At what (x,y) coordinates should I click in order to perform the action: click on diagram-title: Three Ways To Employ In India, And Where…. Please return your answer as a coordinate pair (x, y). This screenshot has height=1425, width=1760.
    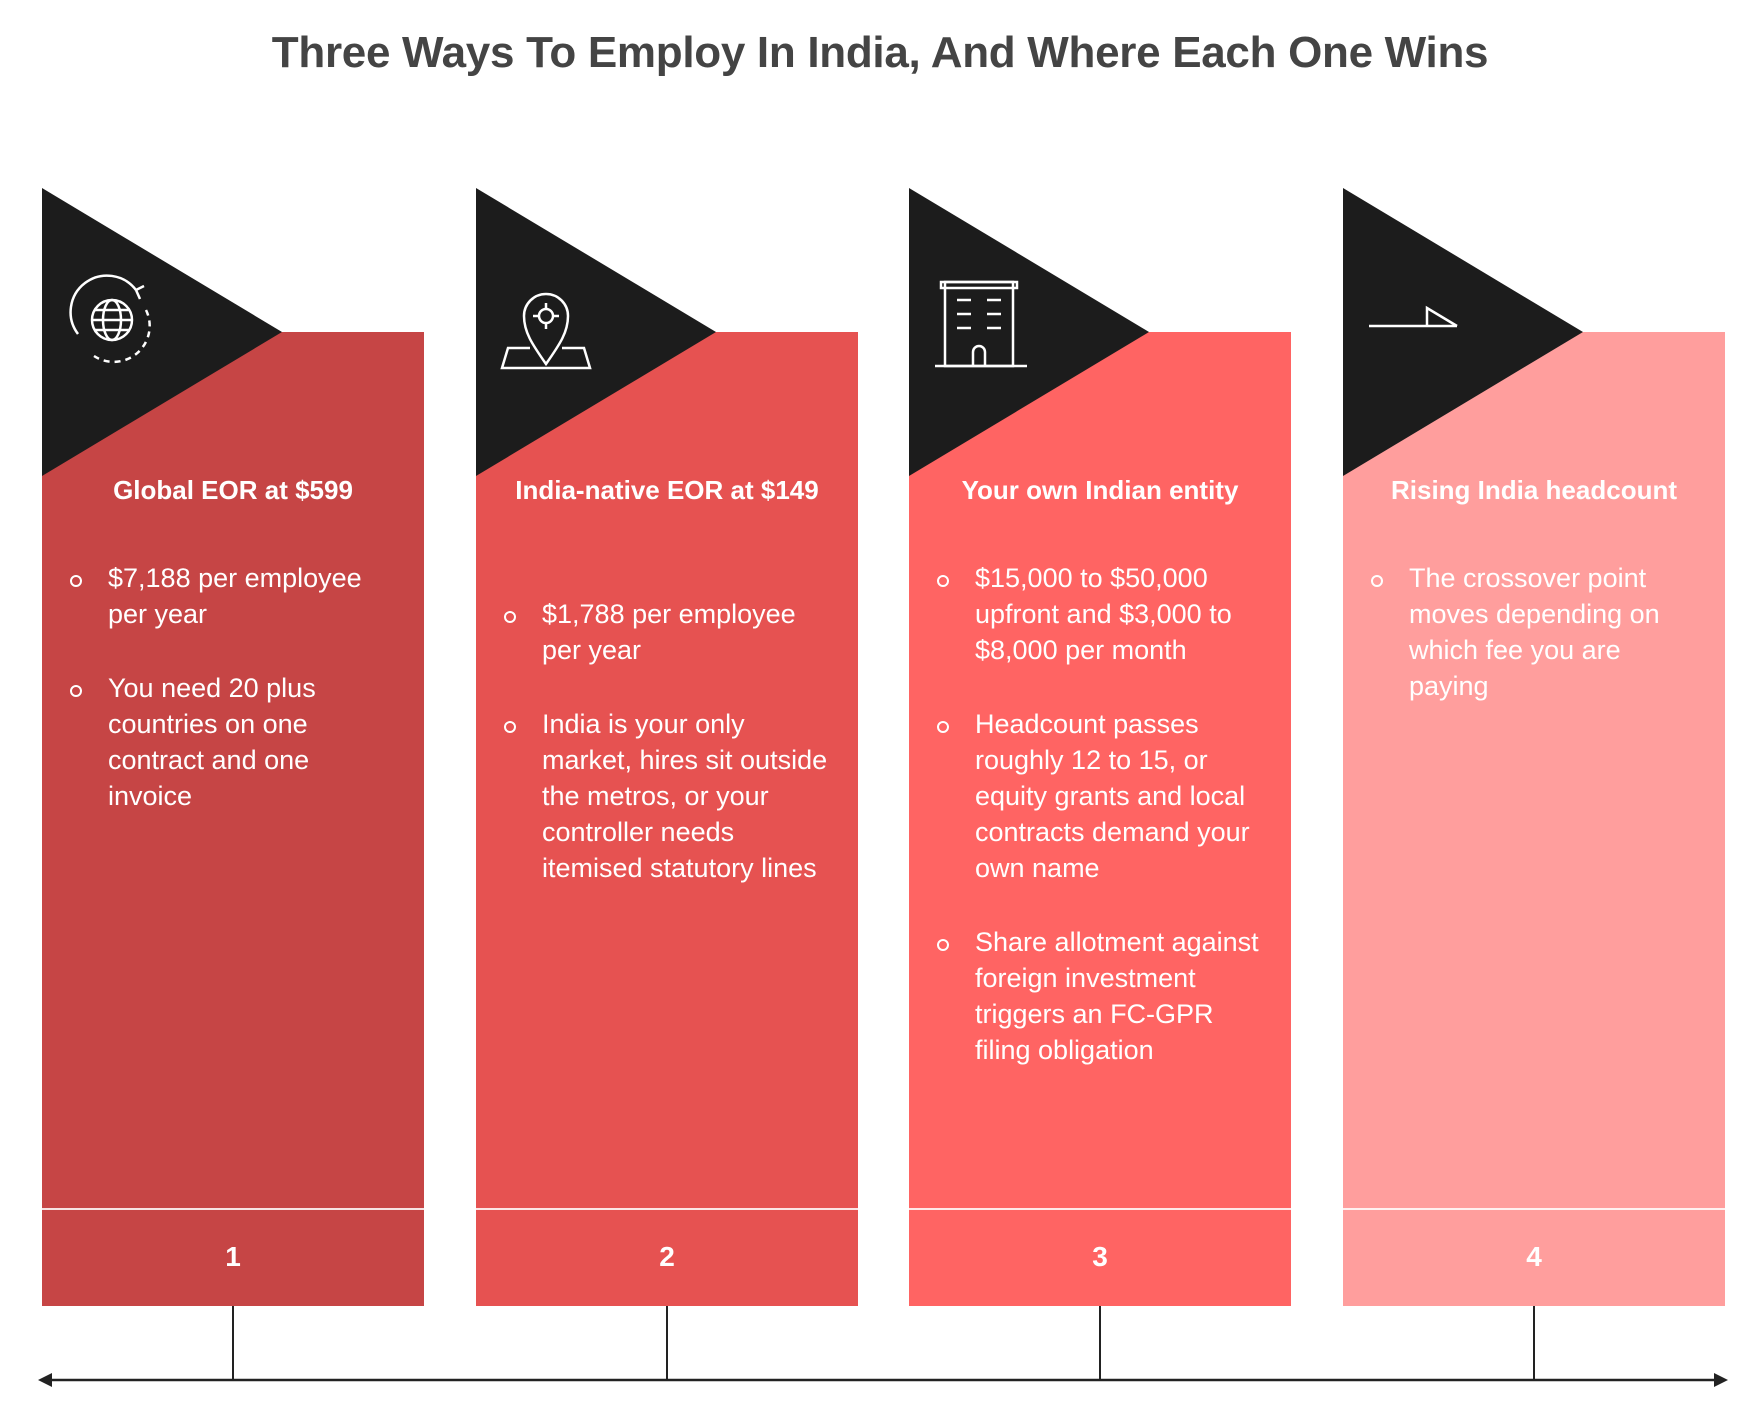
    Looking at the image, I should click on (880, 52).